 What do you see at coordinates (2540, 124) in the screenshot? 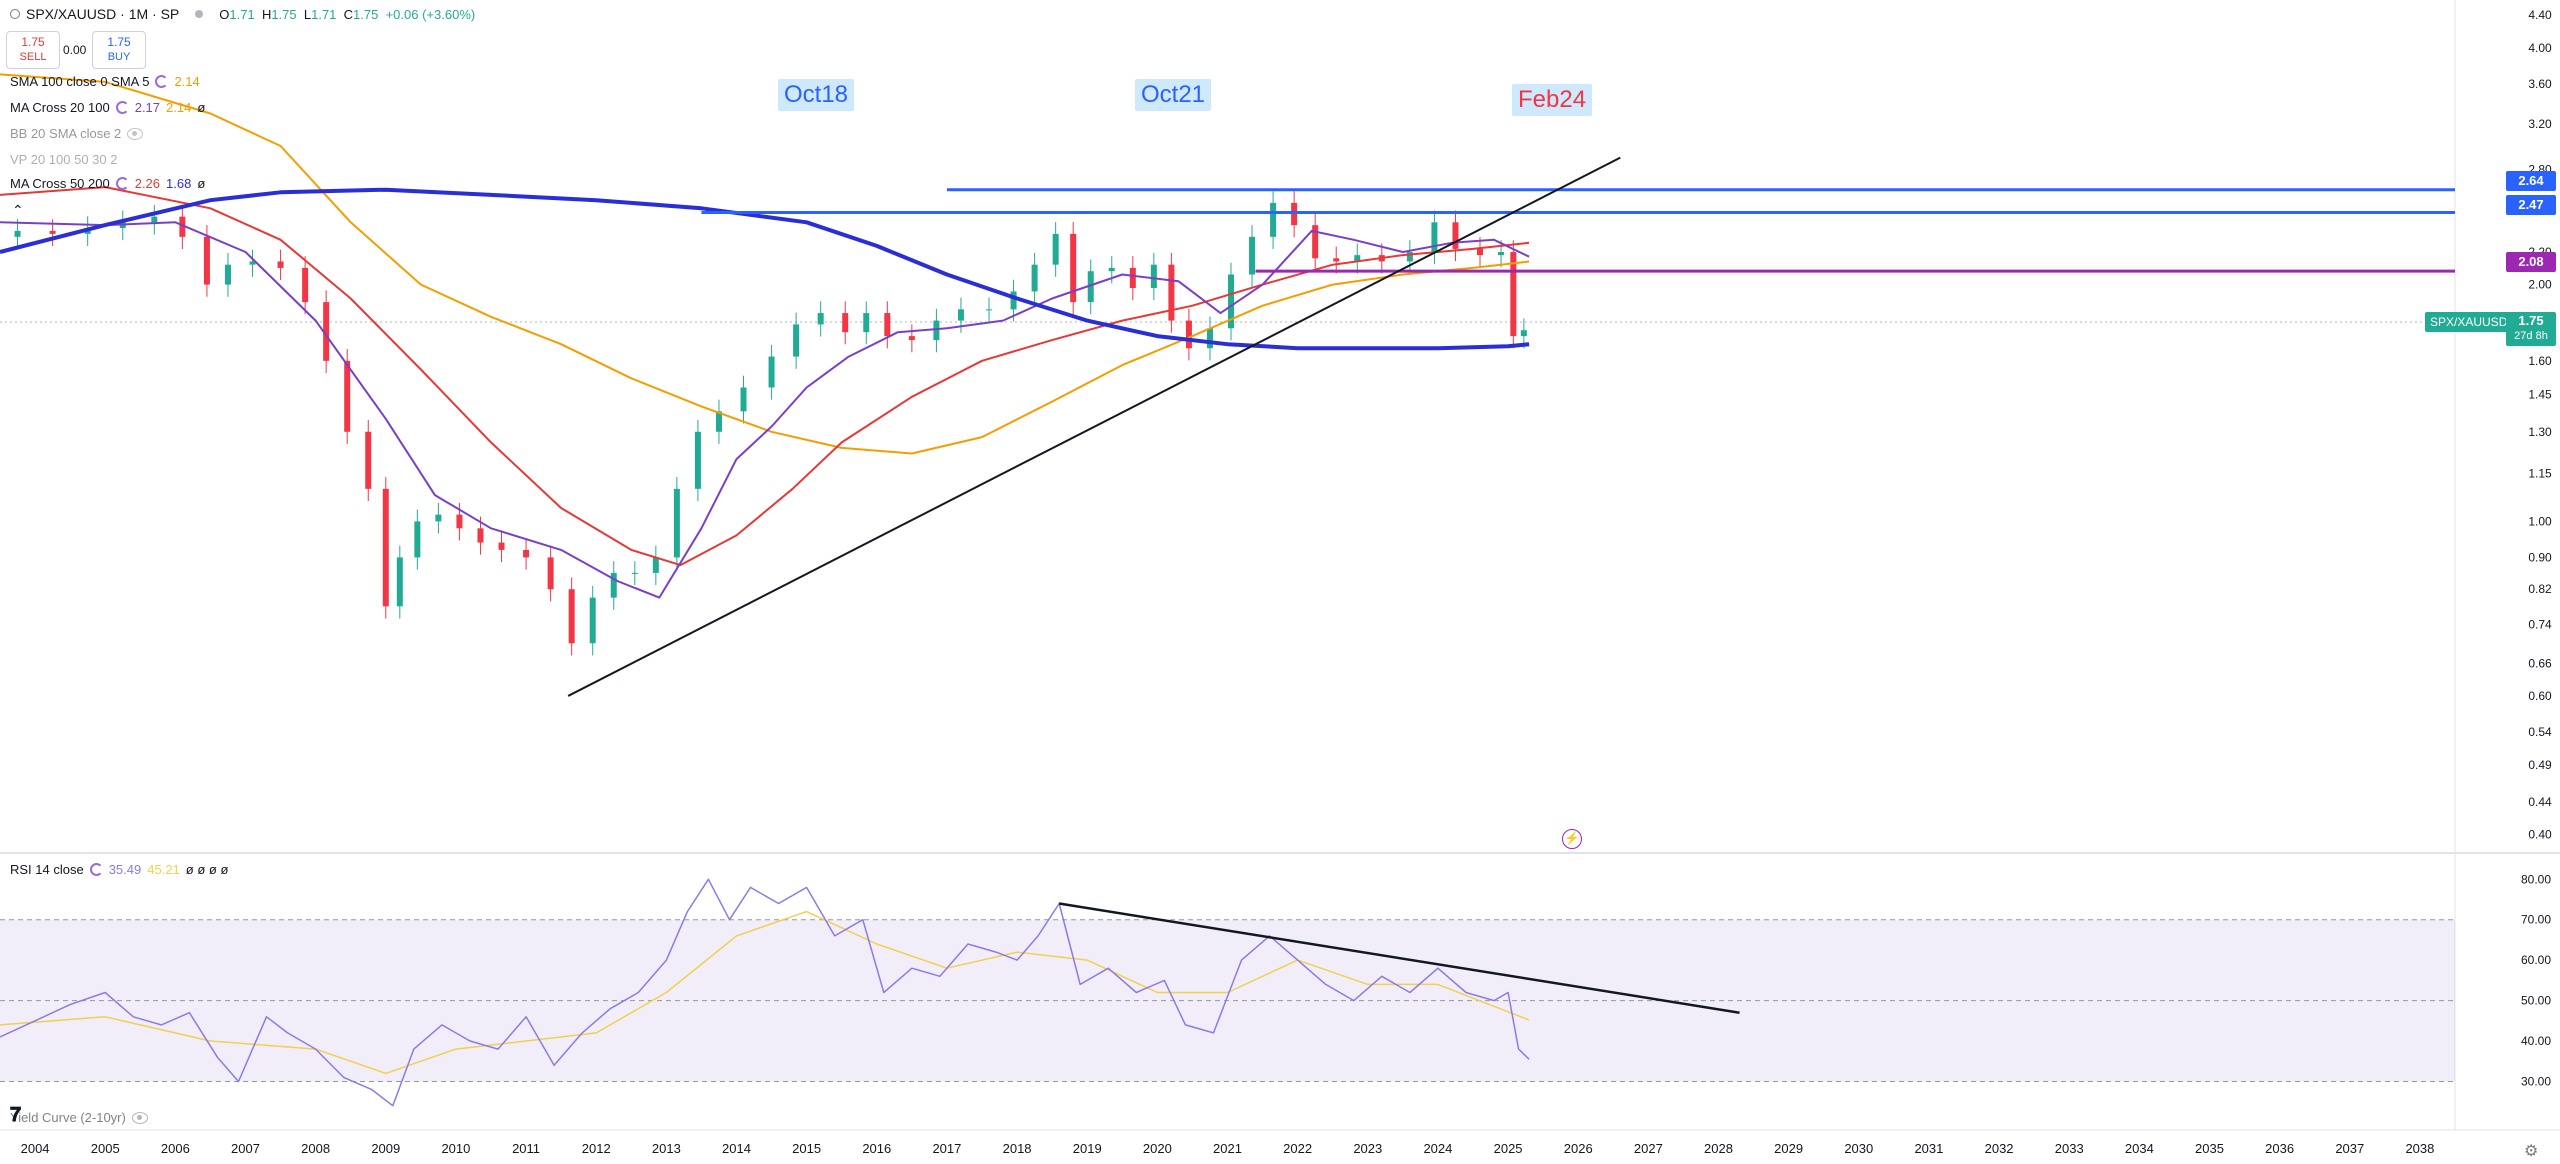
I see `price-axis-label: 3.20` at bounding box center [2540, 124].